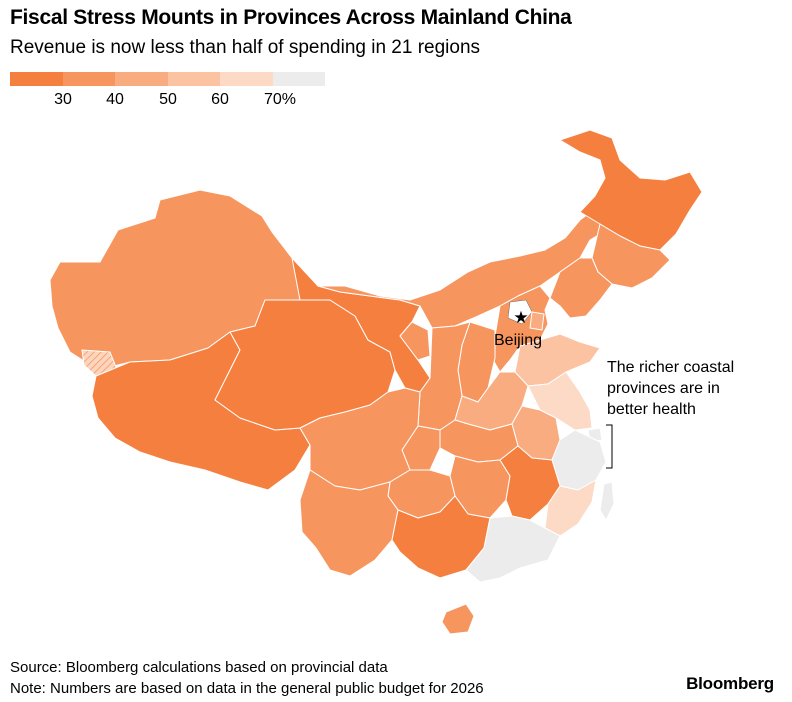  Describe the element at coordinates (280, 99) in the screenshot. I see `legend-tick-70: 70%` at that location.